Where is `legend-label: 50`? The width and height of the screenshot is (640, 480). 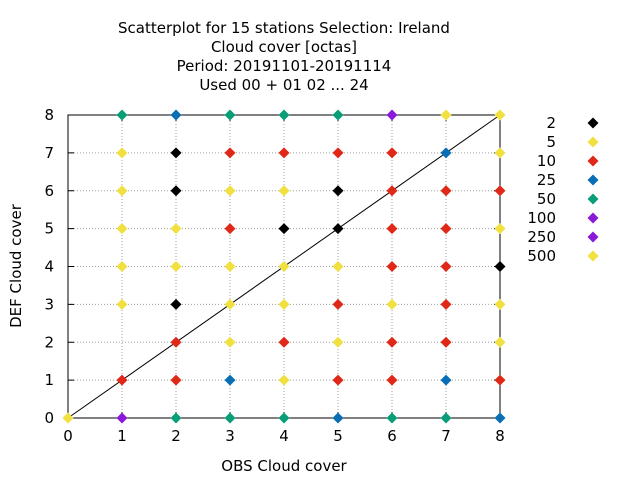
legend-label: 50 is located at coordinates (546, 199).